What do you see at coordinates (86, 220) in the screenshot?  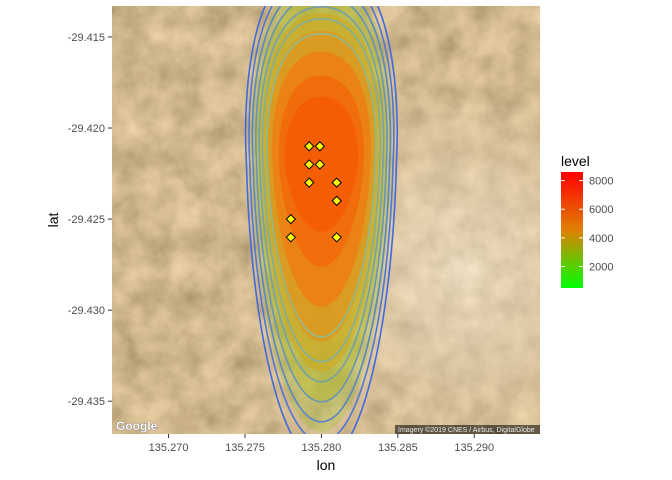 I see `y-tick-label: -29.425` at bounding box center [86, 220].